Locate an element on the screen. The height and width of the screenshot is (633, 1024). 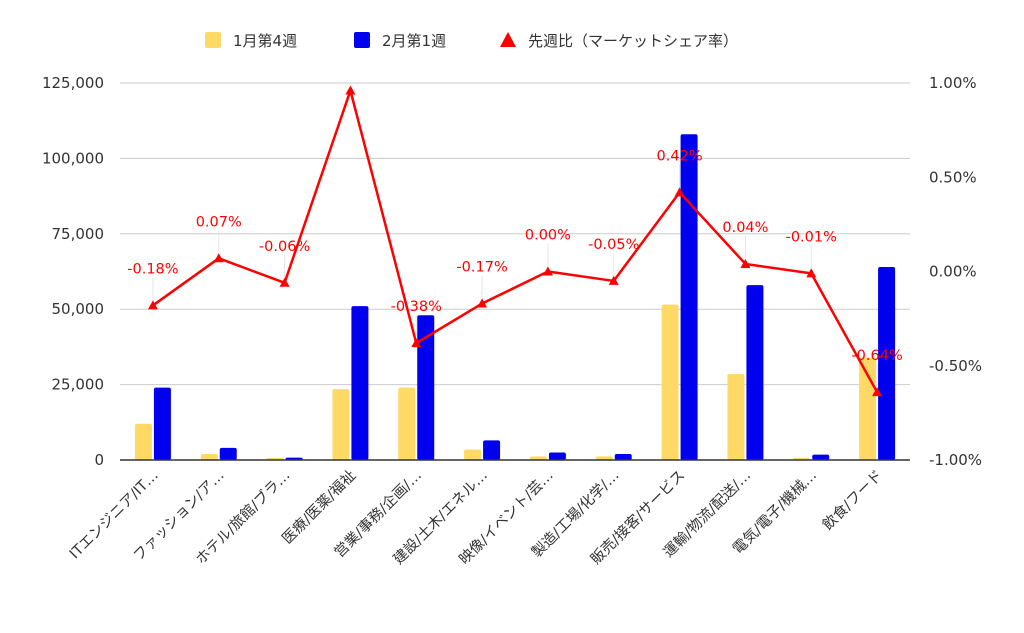
y-left-tick-label: 25,000 is located at coordinates (78, 385).